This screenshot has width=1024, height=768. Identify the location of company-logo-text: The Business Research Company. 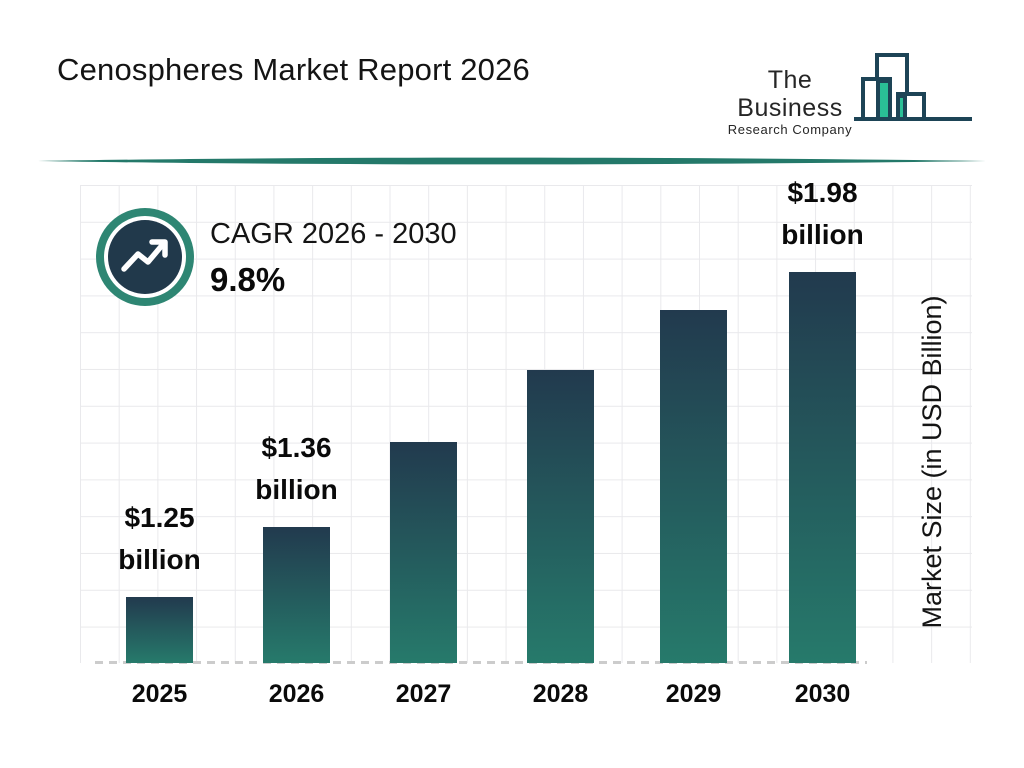
(790, 101).